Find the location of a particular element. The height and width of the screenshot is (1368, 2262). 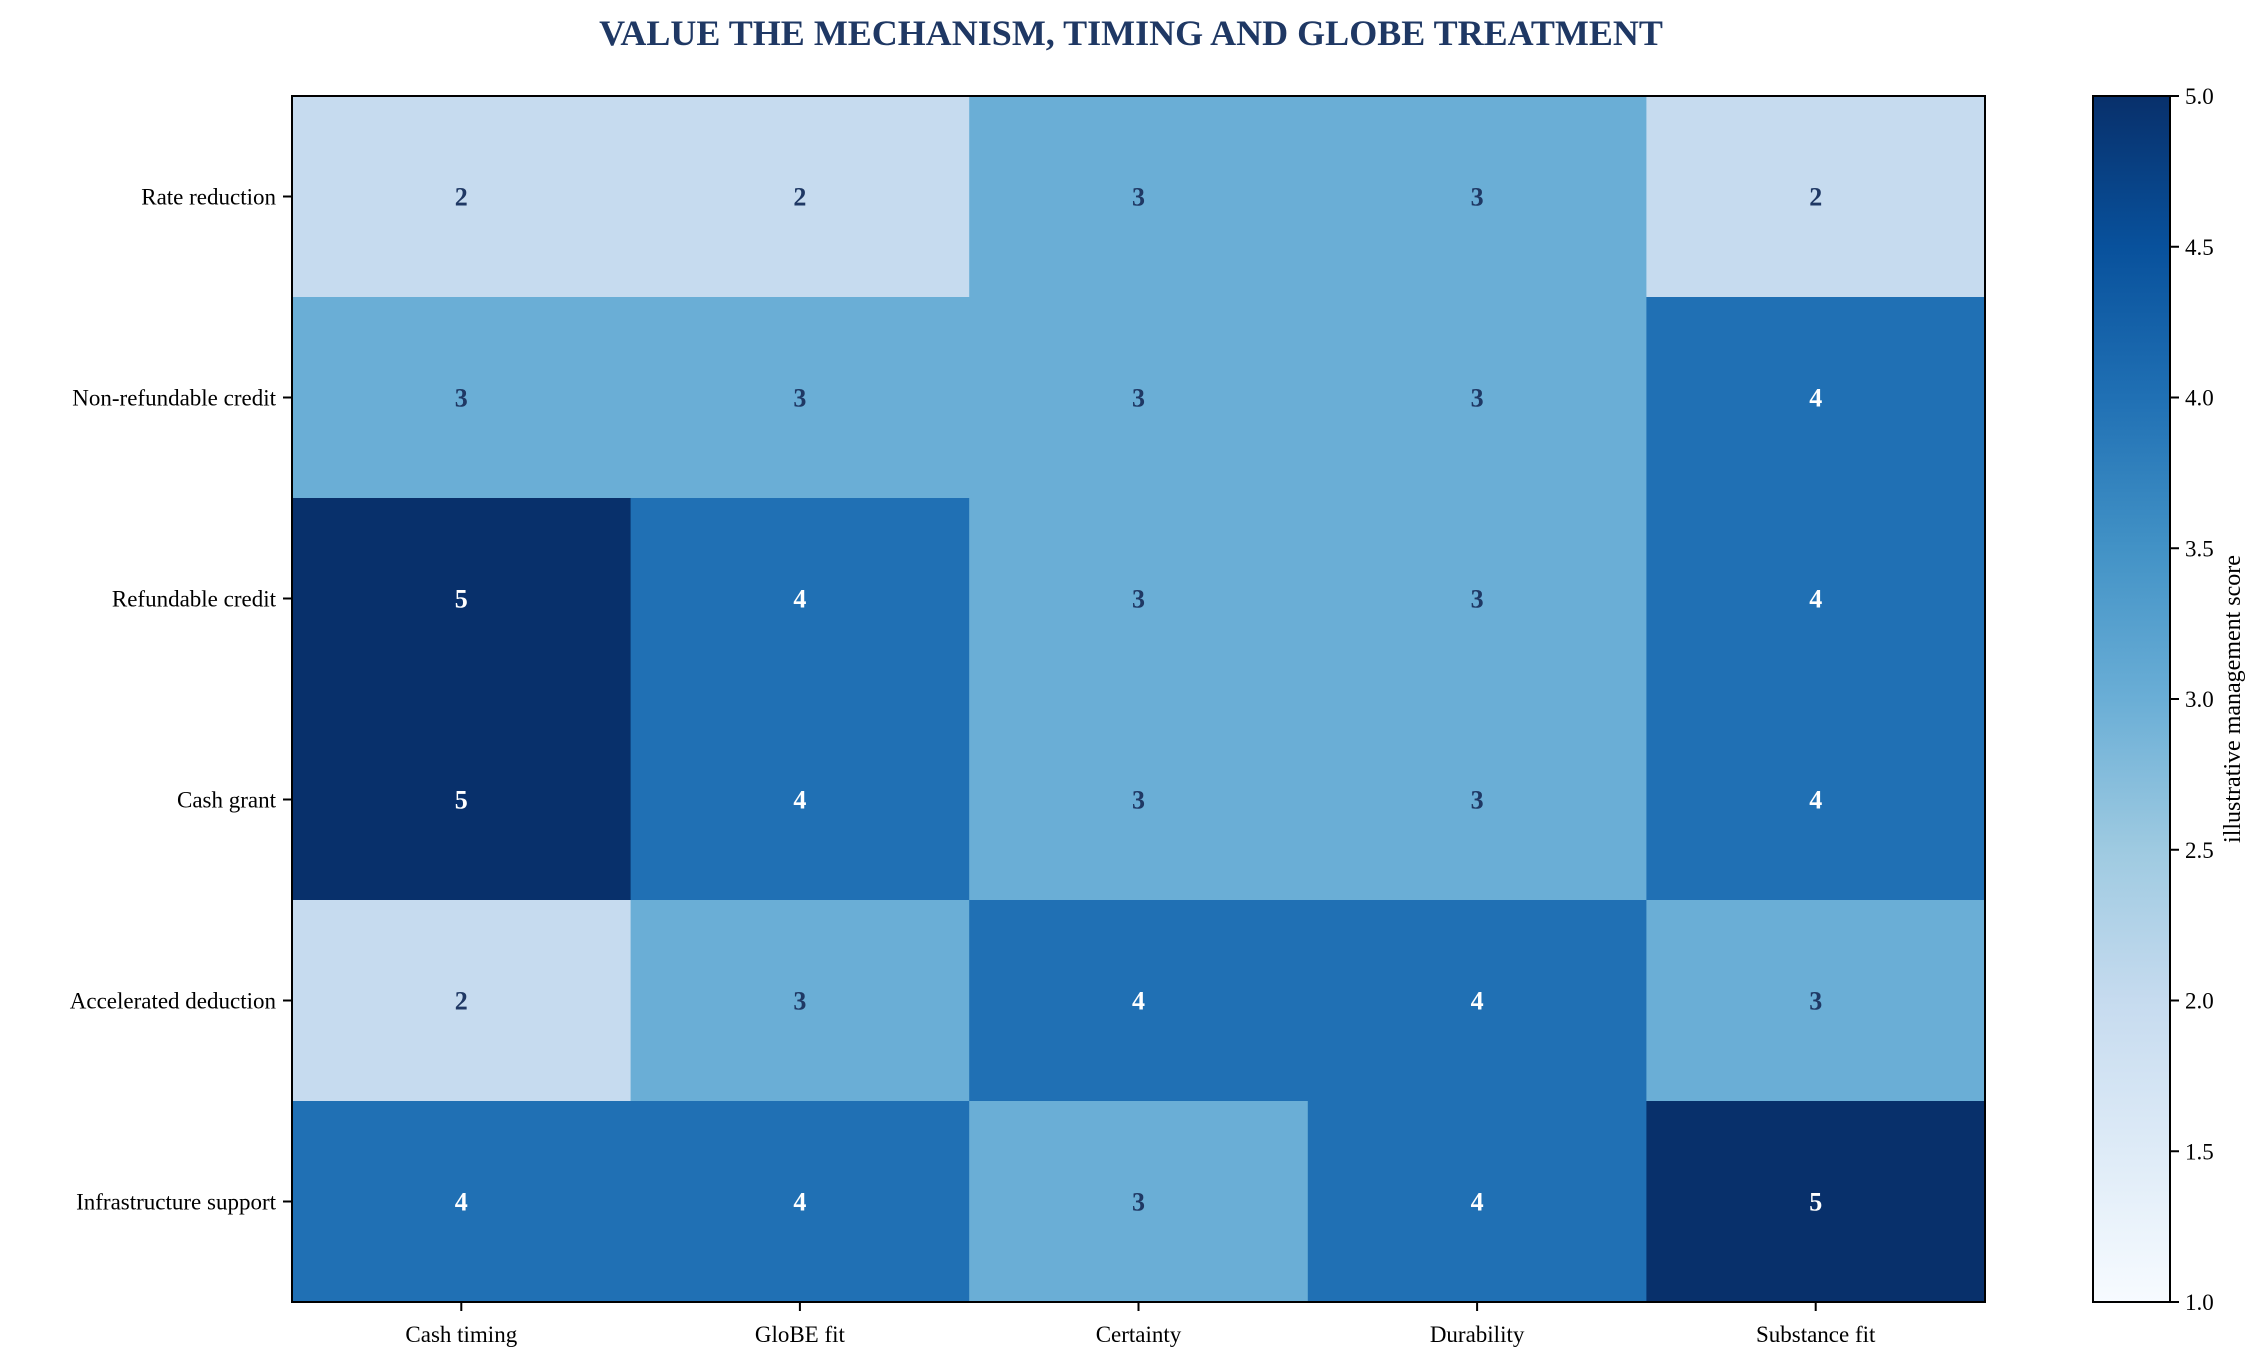

colorbar-ticks: 1.0 1.5 2.0 2.5 3.0 3.5 4.0 4.5 5.0 is located at coordinates (2192, 699).